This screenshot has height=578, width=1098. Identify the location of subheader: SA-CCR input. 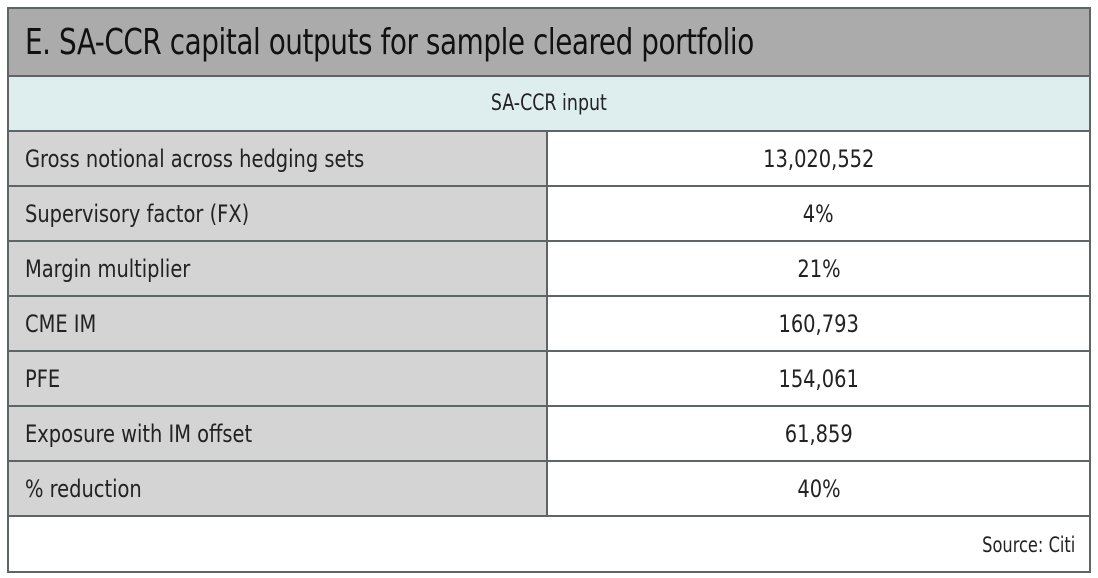
(549, 104).